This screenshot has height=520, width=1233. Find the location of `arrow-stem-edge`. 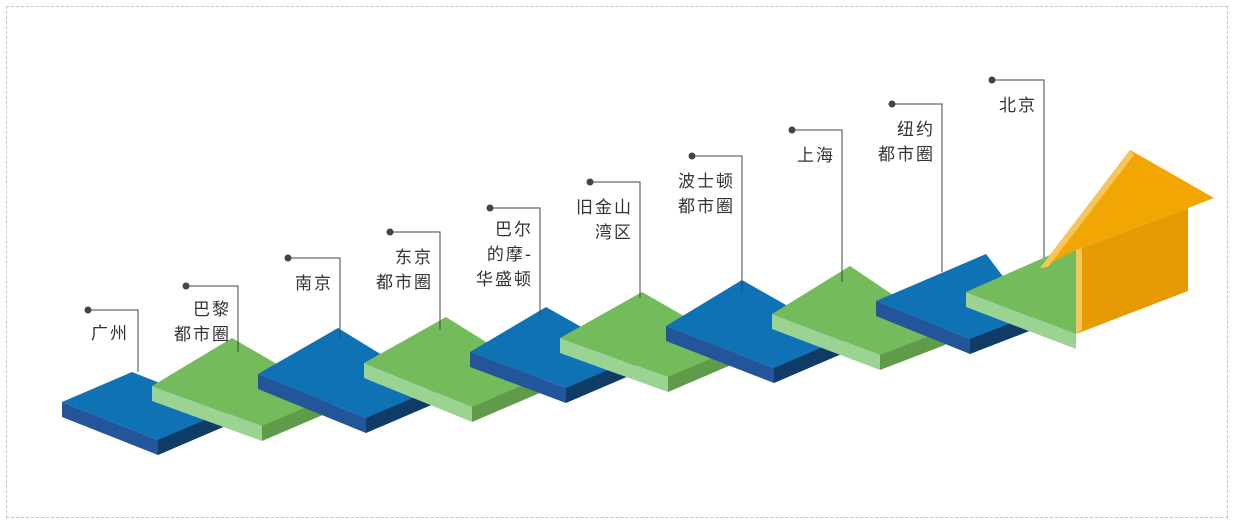

arrow-stem-edge is located at coordinates (1079, 291).